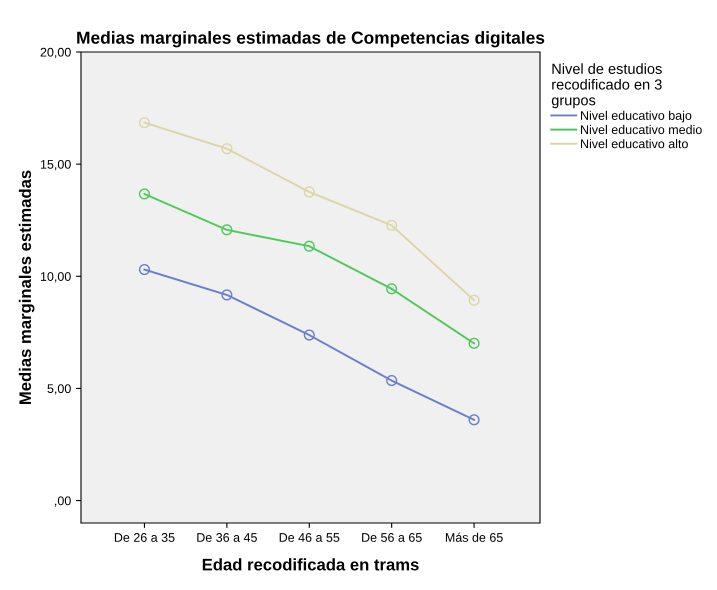 Image resolution: width=717 pixels, height=590 pixels. Describe the element at coordinates (144, 537) in the screenshot. I see `x-tick-label: De 26 a 35` at that location.